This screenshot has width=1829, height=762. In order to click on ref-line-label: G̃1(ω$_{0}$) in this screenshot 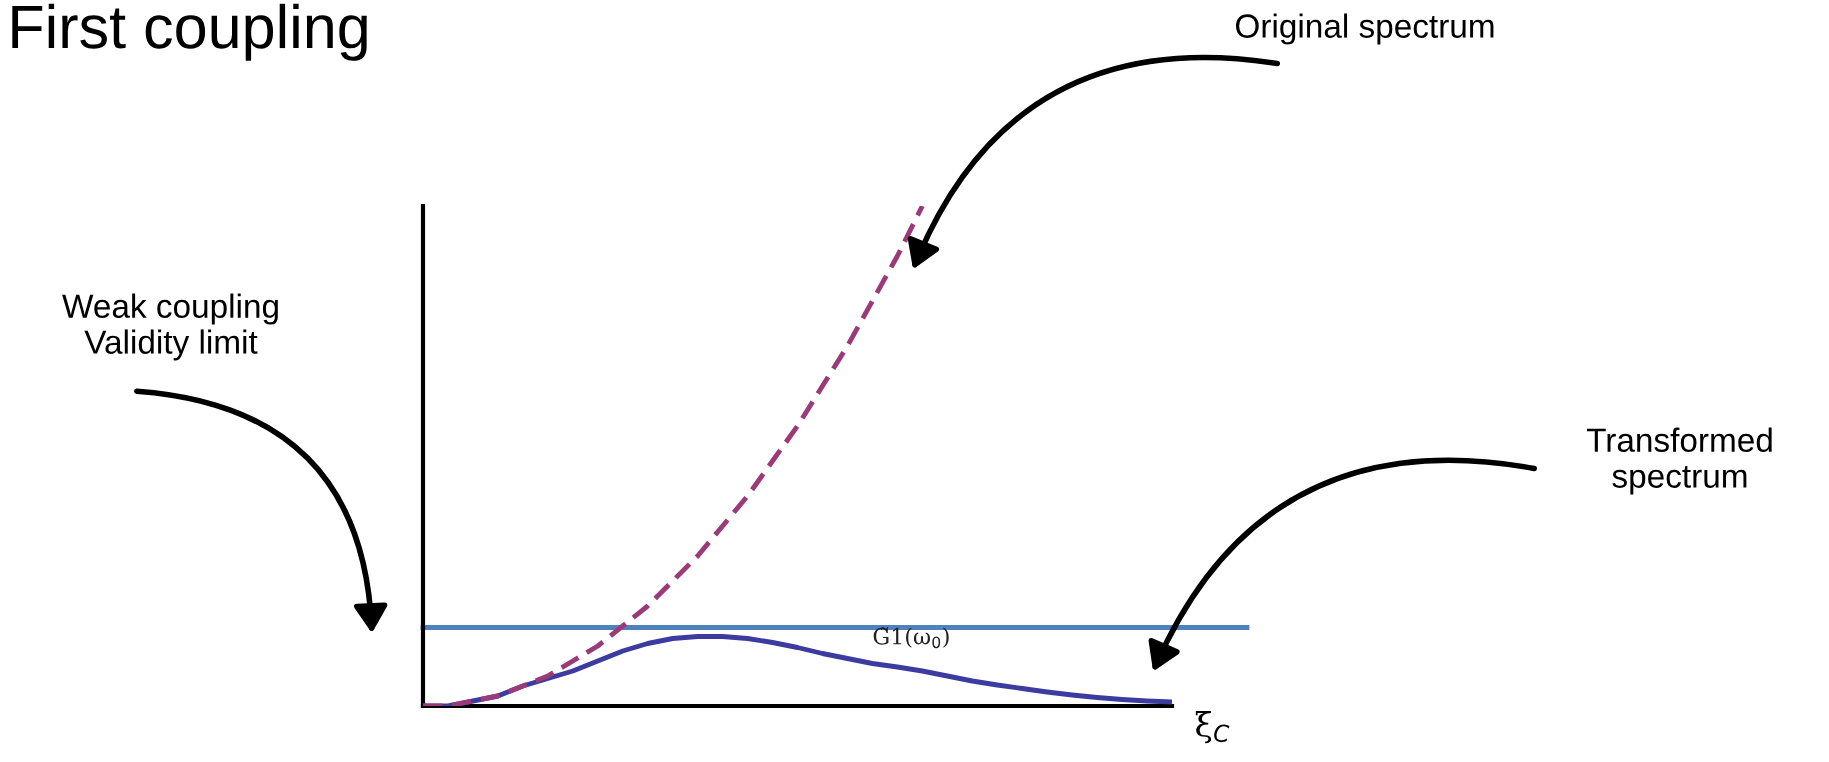, I will do `click(911, 638)`.